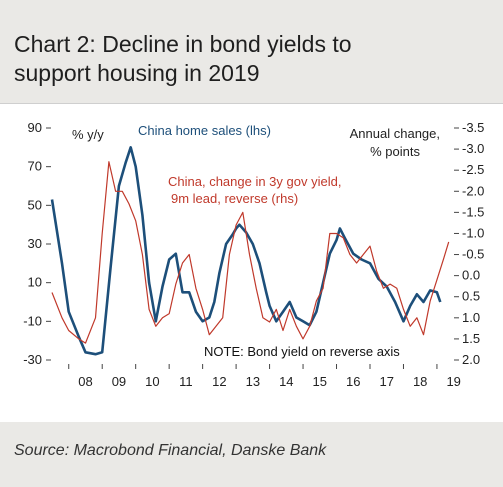 Image resolution: width=503 pixels, height=487 pixels. Describe the element at coordinates (353, 381) in the screenshot. I see `x-tick-label: 16` at that location.